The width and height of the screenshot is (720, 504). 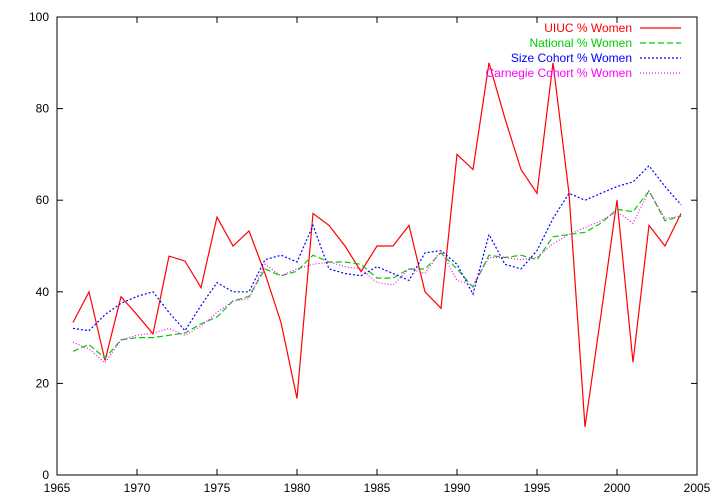 What do you see at coordinates (377, 488) in the screenshot?
I see `x-tick-label: 1985` at bounding box center [377, 488].